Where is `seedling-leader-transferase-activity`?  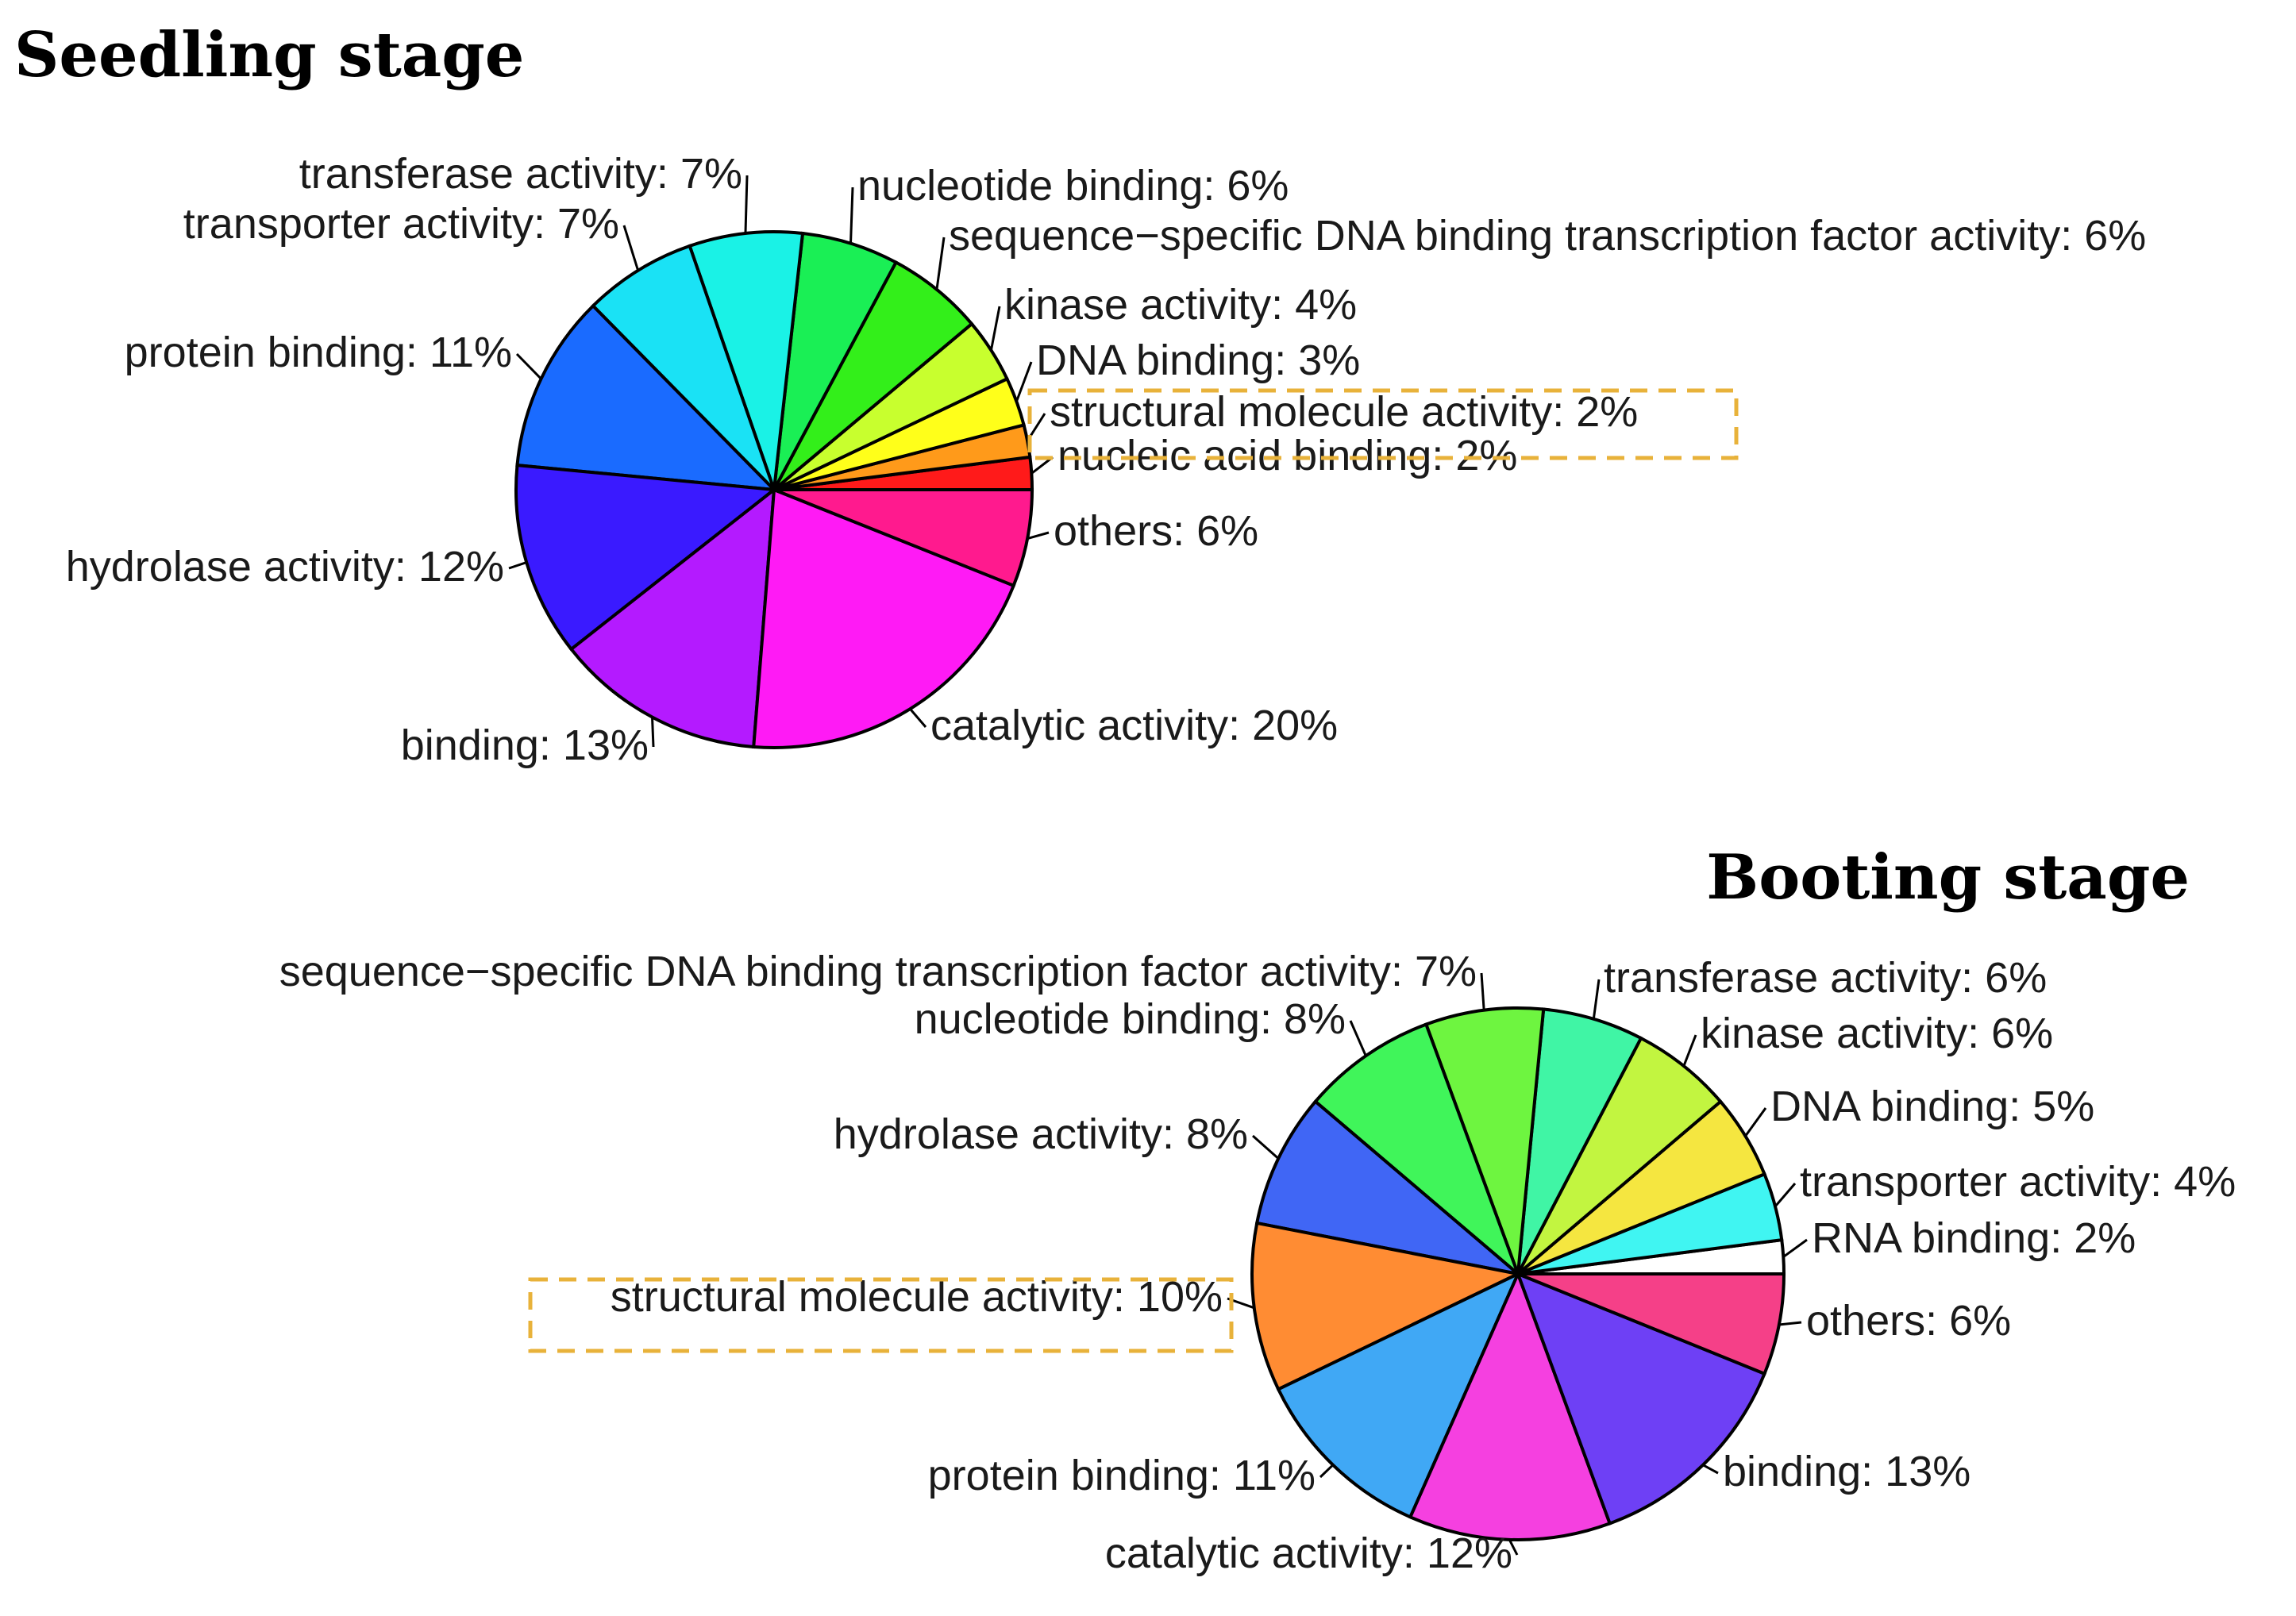 seedling-leader-transferase-activity is located at coordinates (746, 204).